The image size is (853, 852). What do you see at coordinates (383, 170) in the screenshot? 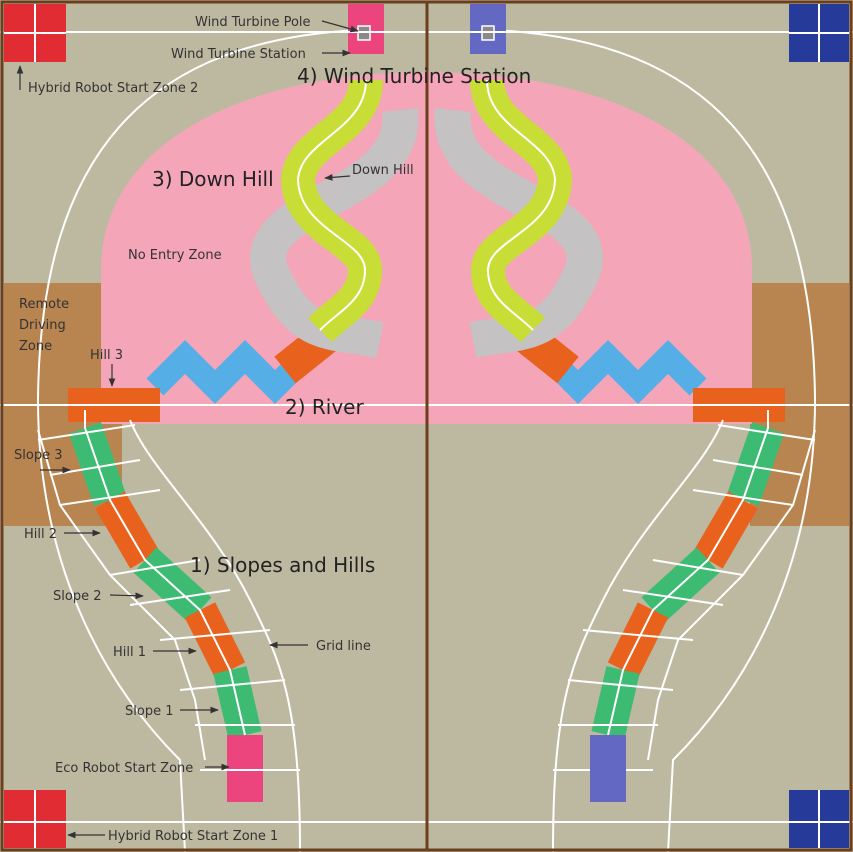
I see `label-down-hill-small: Down Hill` at bounding box center [383, 170].